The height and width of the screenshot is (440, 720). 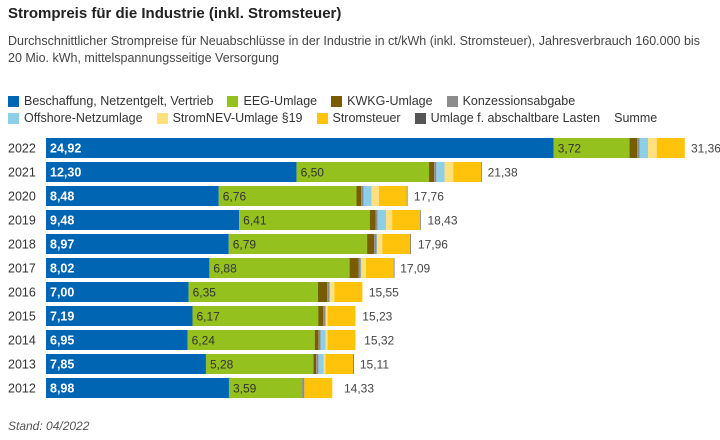 I want to click on legend-item-series-3: Konzessionsabgabe, so click(x=511, y=101).